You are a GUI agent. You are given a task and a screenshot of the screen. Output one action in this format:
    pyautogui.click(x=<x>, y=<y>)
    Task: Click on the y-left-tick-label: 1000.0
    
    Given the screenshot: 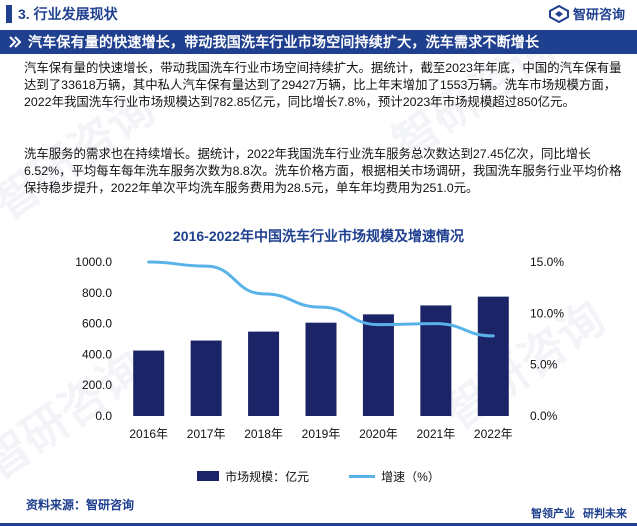 What is the action you would take?
    pyautogui.click(x=93, y=262)
    